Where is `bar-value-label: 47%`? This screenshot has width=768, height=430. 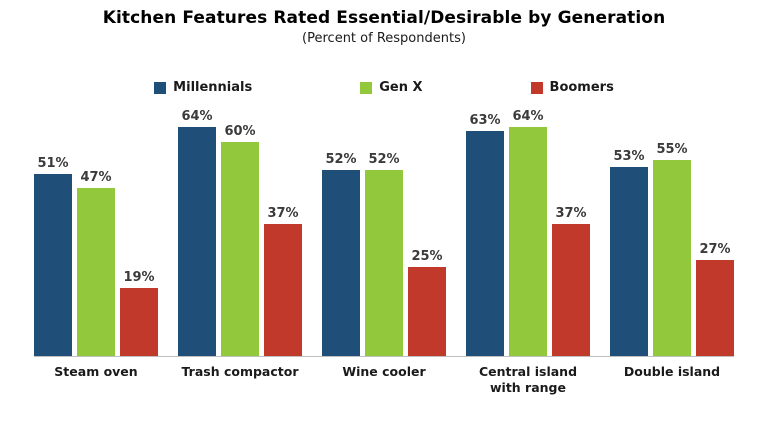 bar-value-label: 47% is located at coordinates (96, 177).